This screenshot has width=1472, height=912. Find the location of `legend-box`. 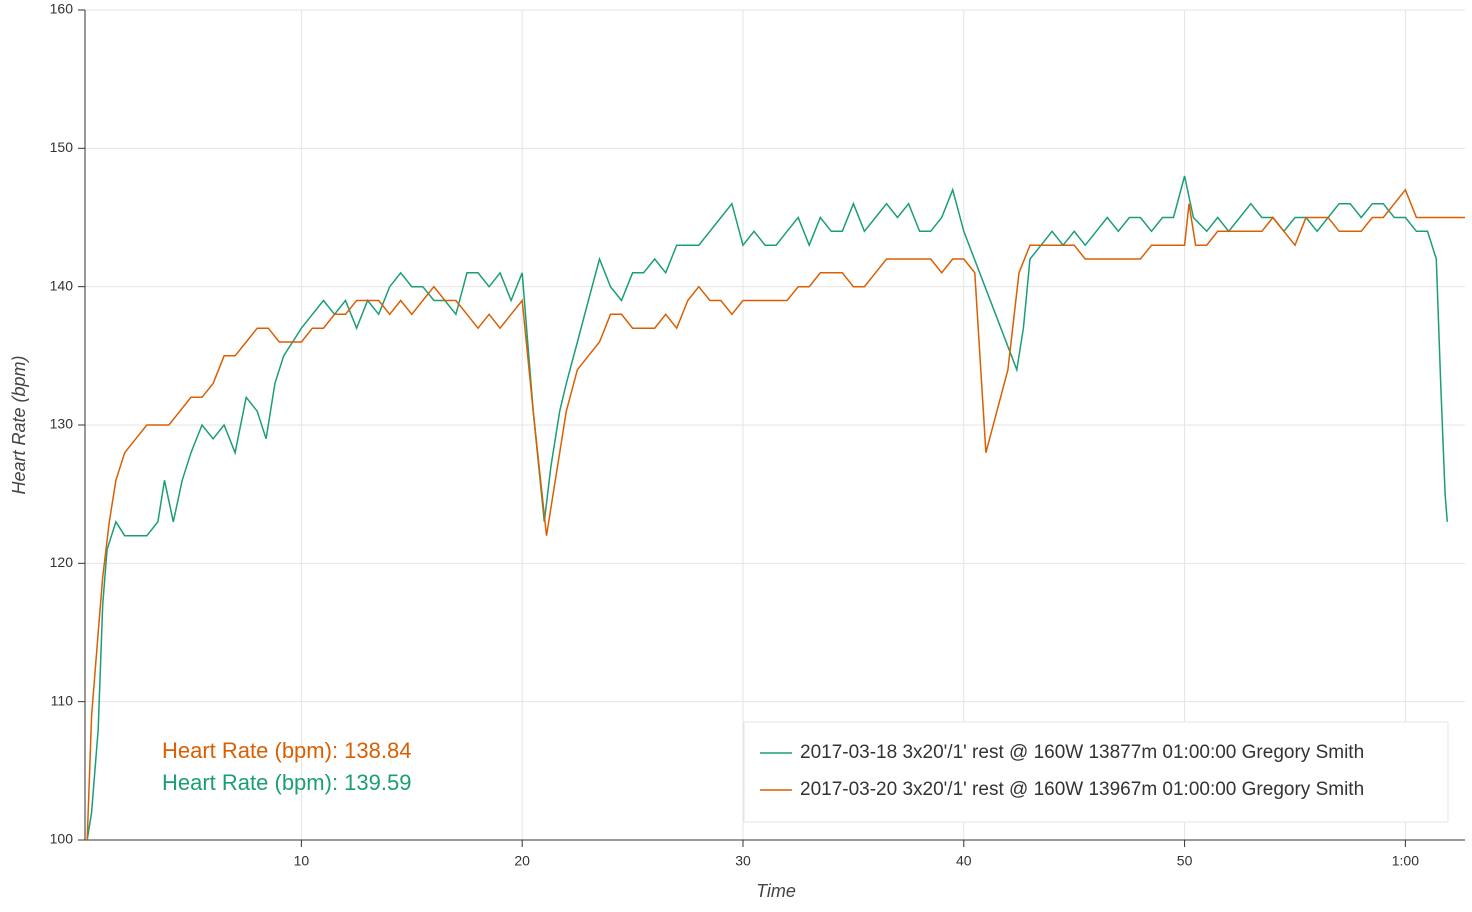

legend-box is located at coordinates (1096, 772).